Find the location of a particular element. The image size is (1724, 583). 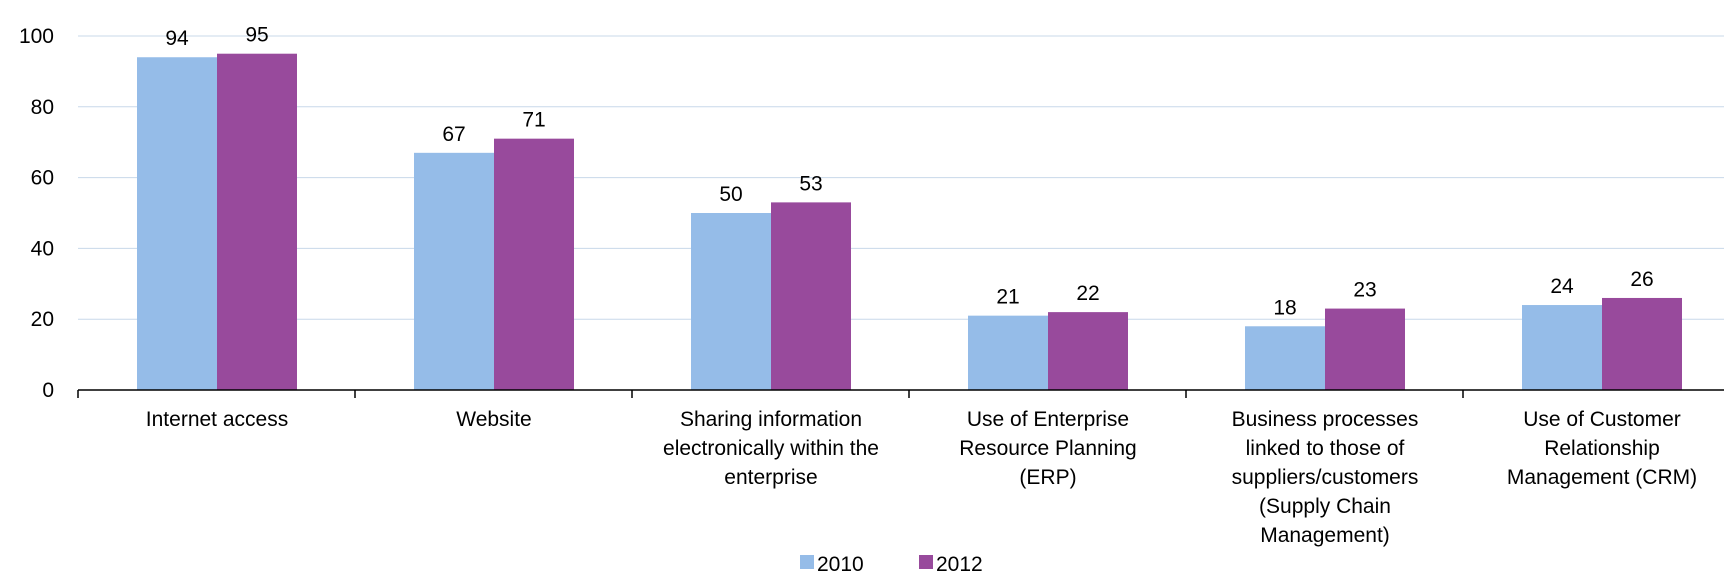

y-tick-label: 60 is located at coordinates (42, 178).